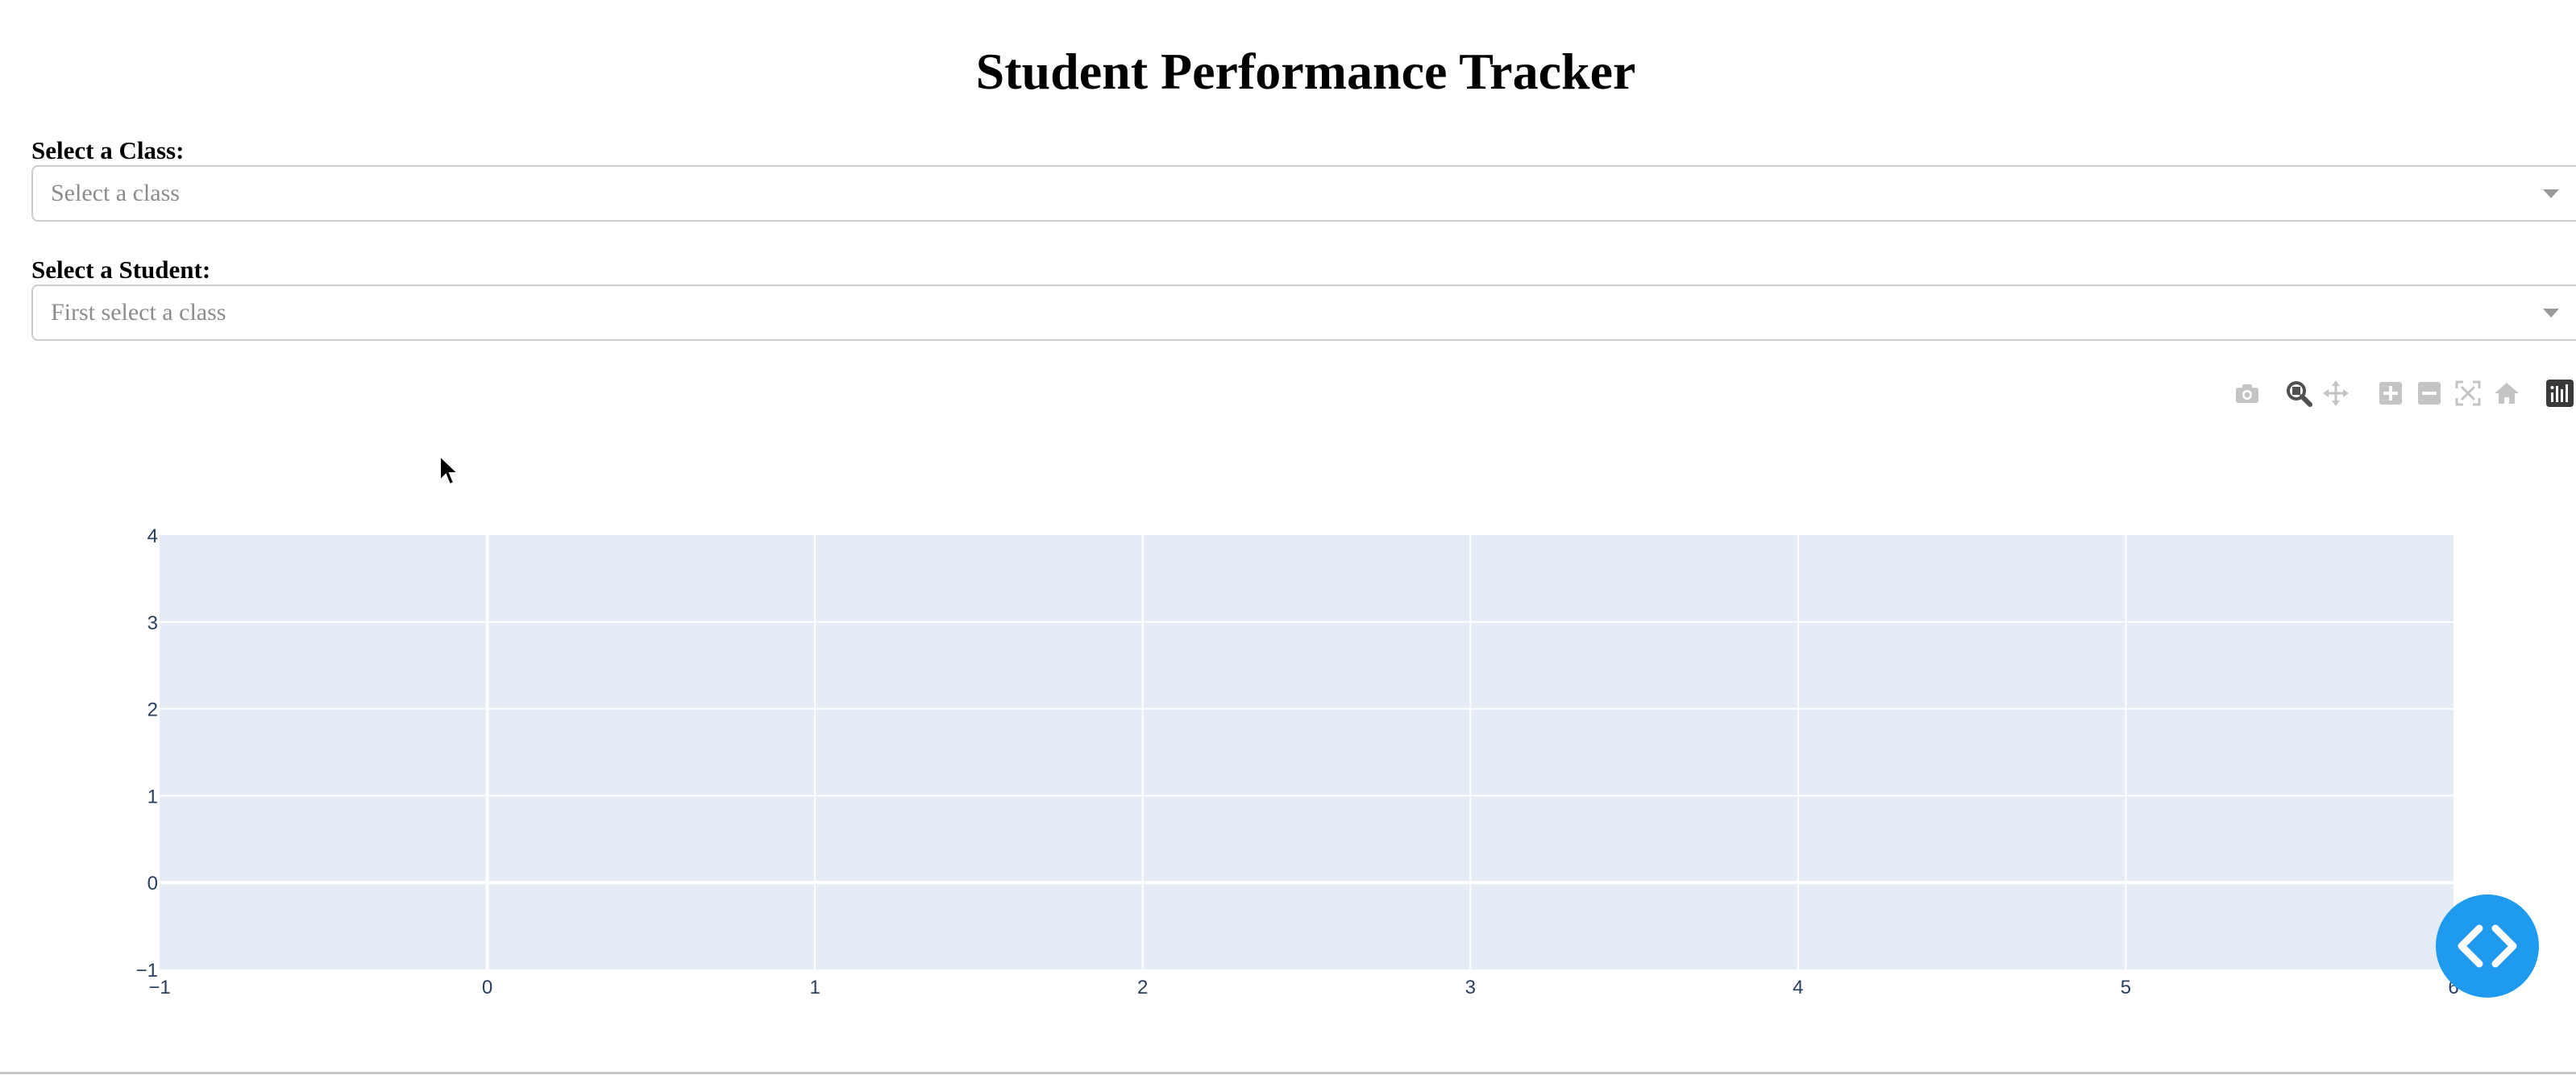 The image size is (2576, 1075). What do you see at coordinates (2247, 393) in the screenshot?
I see `camera-icon` at bounding box center [2247, 393].